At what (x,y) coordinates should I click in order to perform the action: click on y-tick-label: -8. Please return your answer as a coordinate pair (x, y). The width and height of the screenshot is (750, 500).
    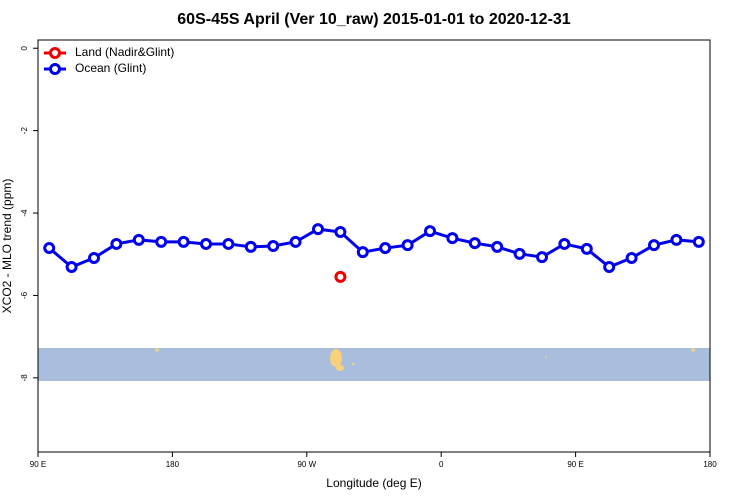
    Looking at the image, I should click on (24, 378).